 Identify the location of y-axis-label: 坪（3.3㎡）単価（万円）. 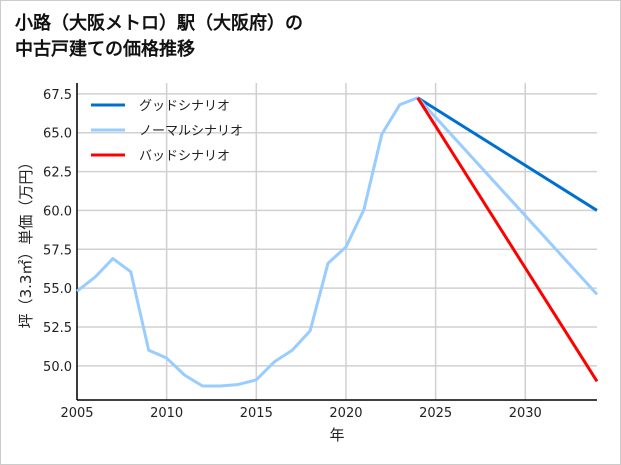
(26, 242).